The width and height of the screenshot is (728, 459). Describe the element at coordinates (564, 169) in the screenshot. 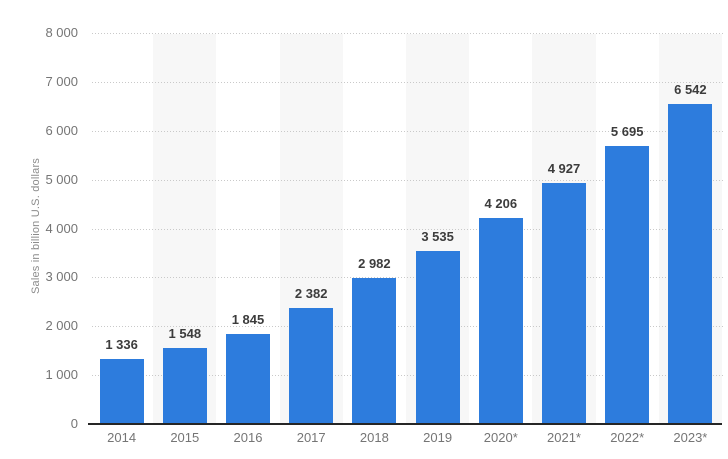

I see `bar-value-2021: 4 927` at that location.